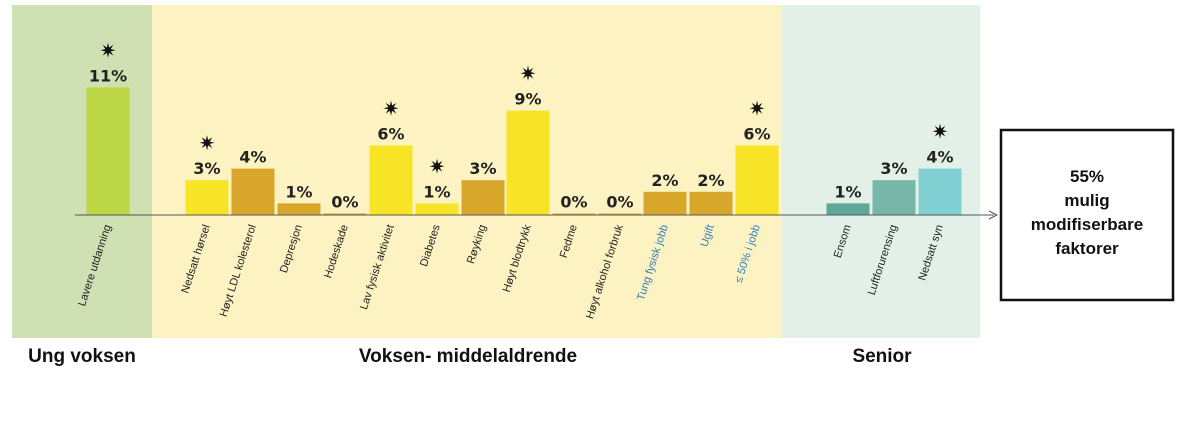 This screenshot has width=1182, height=422. What do you see at coordinates (1087, 224) in the screenshot?
I see `summary-line-3: modifiserbare` at bounding box center [1087, 224].